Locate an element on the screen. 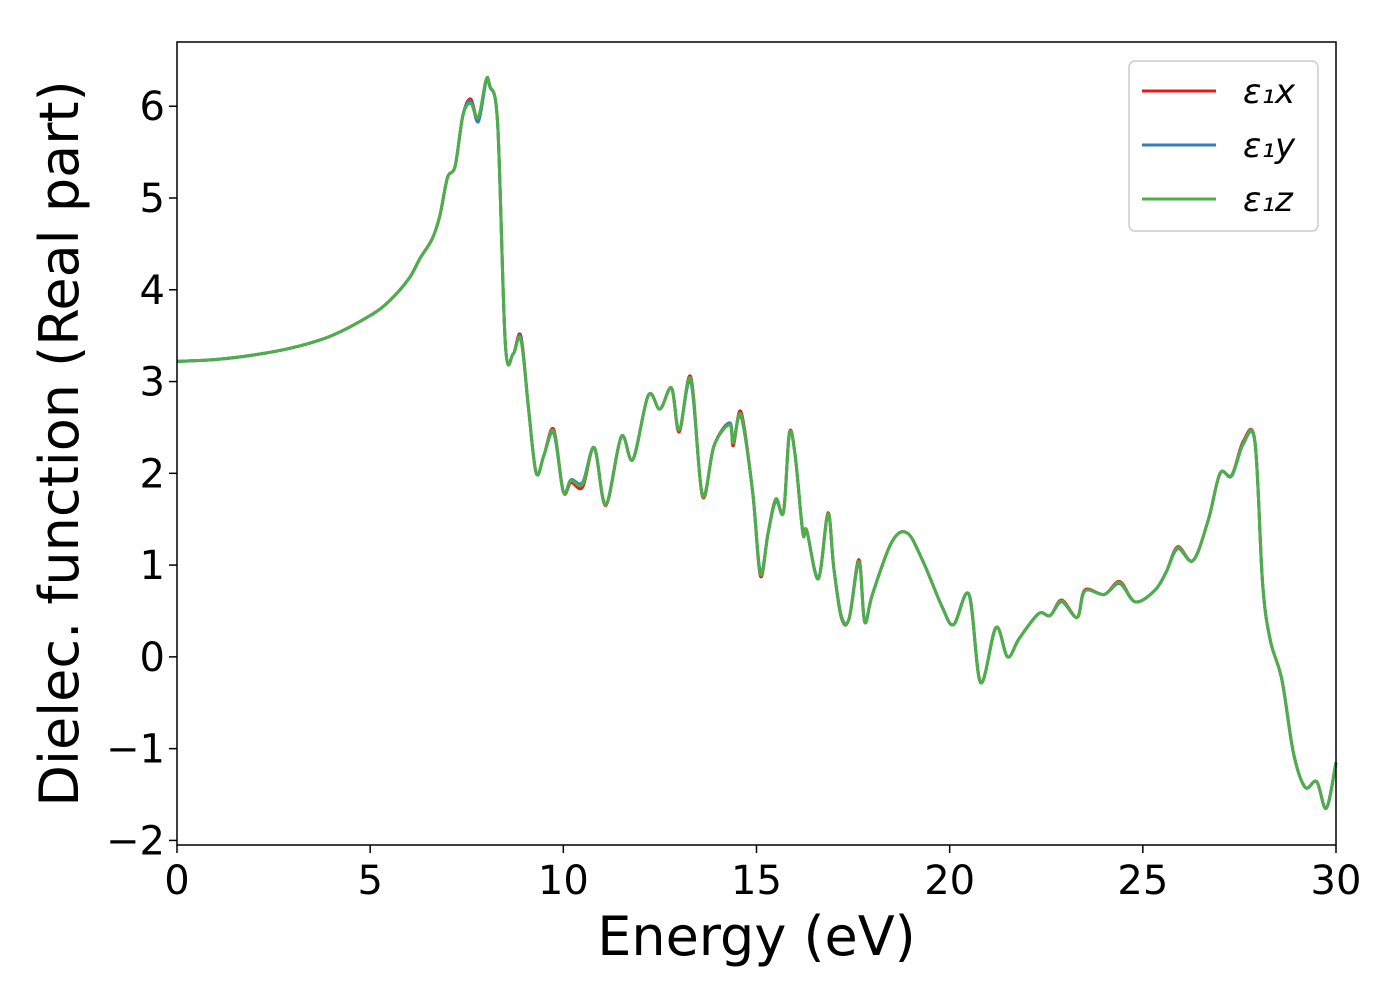 Image resolution: width=1400 pixels, height=1000 pixels. y-tick-label: 6 is located at coordinates (152, 107).